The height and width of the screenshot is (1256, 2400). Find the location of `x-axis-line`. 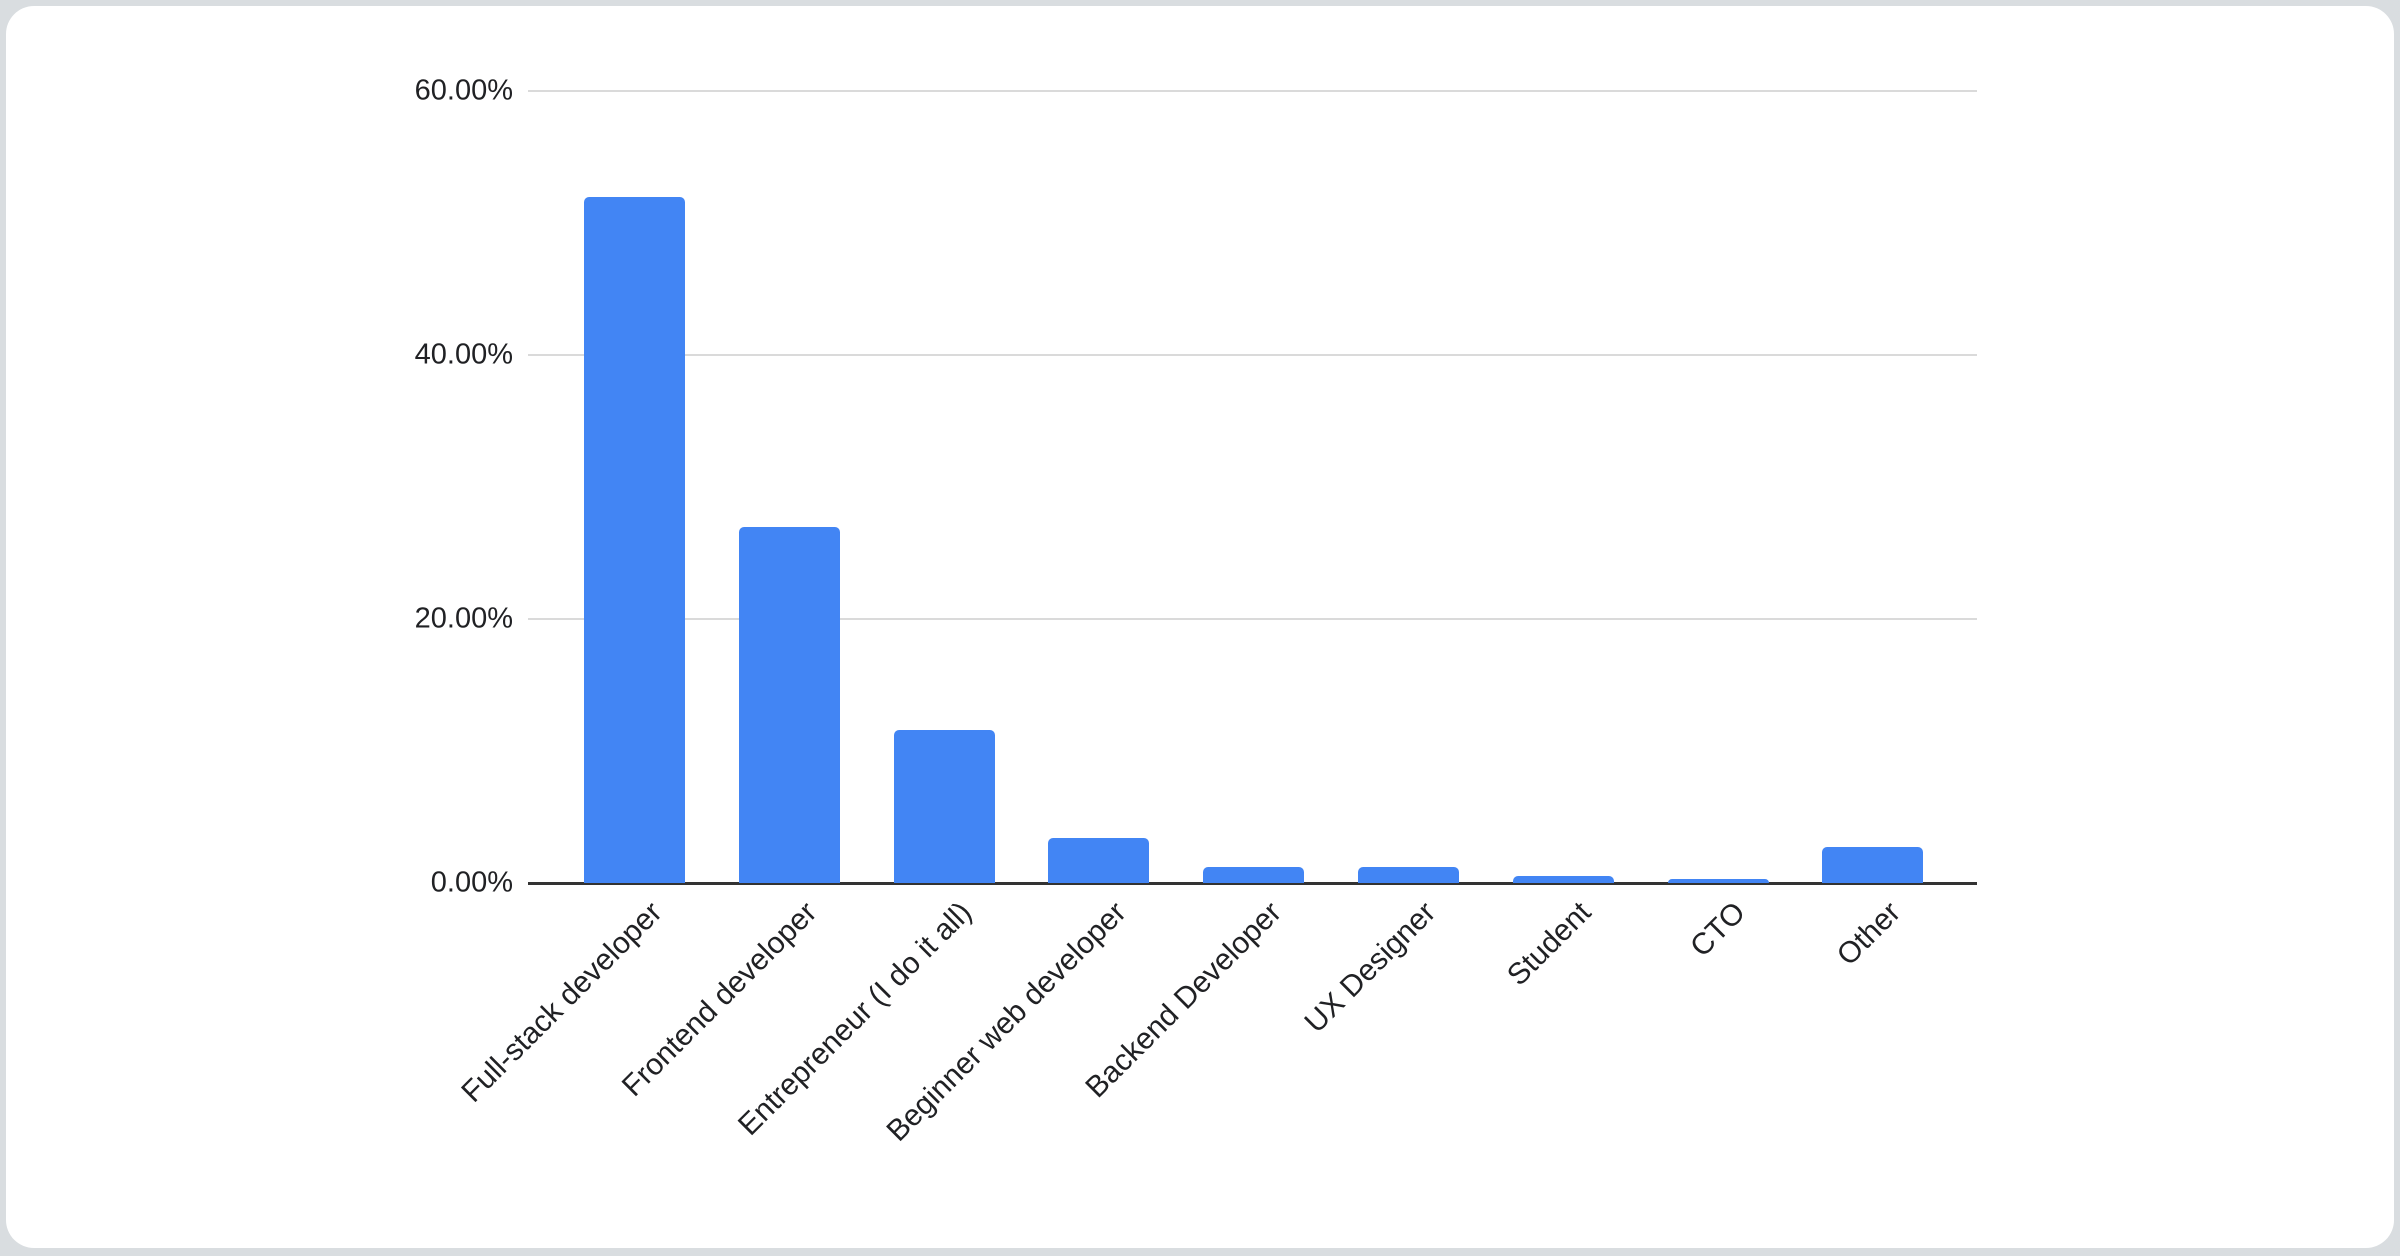

x-axis-line is located at coordinates (1252, 883).